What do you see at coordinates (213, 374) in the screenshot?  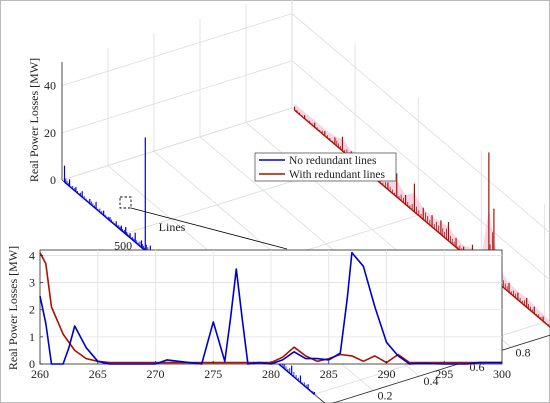 I see `x-tick-label-zoom: 275` at bounding box center [213, 374].